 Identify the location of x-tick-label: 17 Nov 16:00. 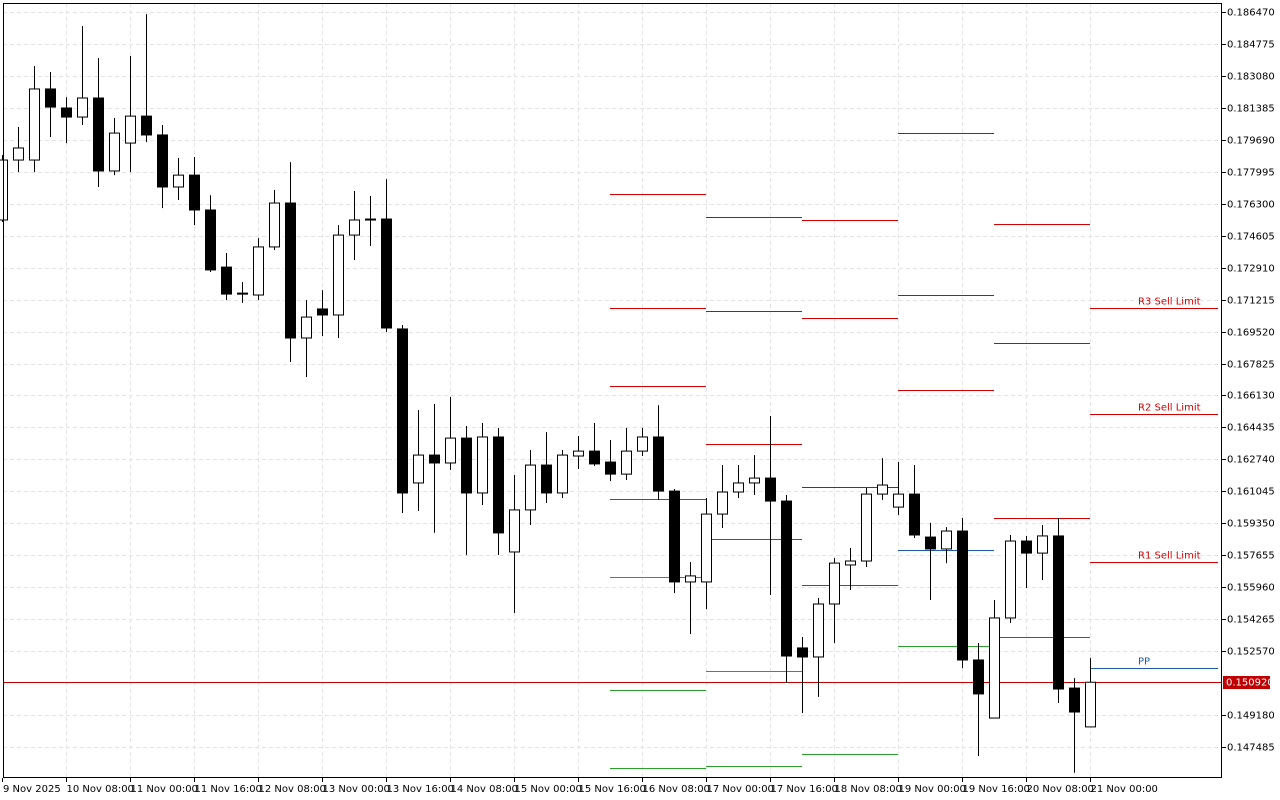
(804, 789).